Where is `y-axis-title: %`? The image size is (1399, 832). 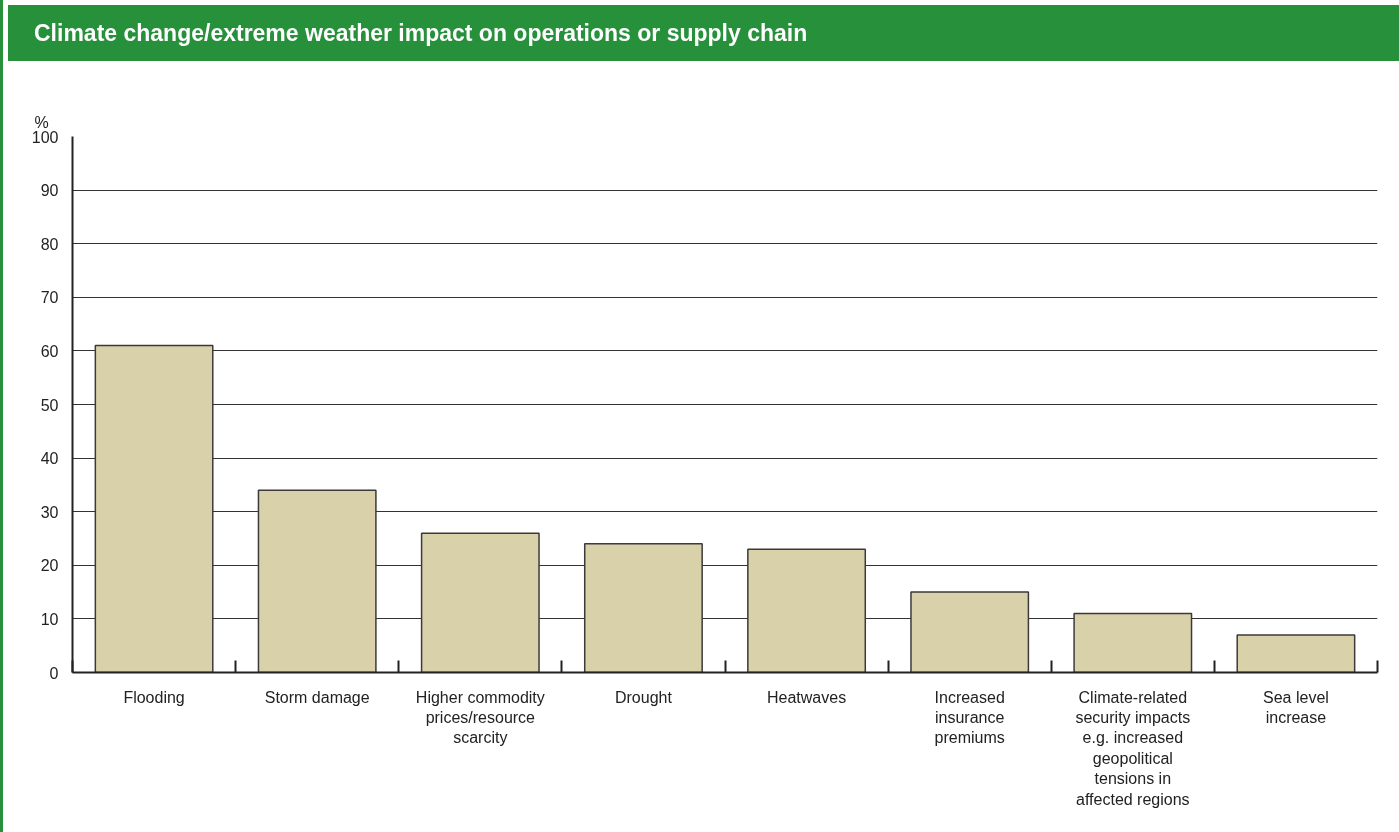
y-axis-title: % is located at coordinates (41, 122).